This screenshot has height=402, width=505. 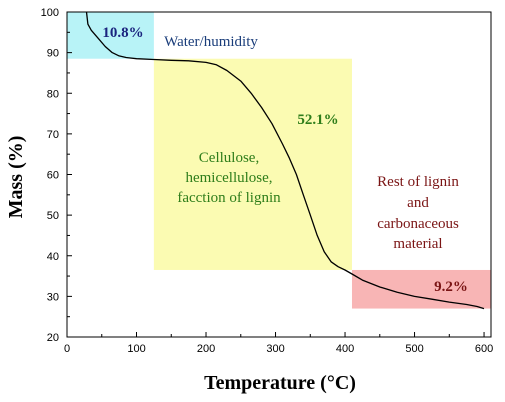 I want to click on x-tick-label: 600, so click(x=484, y=349).